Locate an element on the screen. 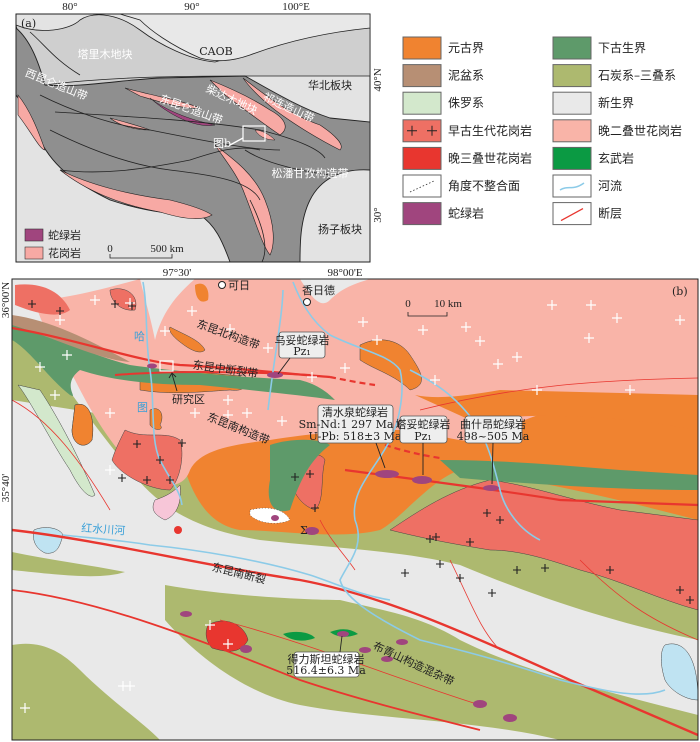 The height and width of the screenshot is (742, 700). legend-item: 泥盆系 is located at coordinates (443, 76).